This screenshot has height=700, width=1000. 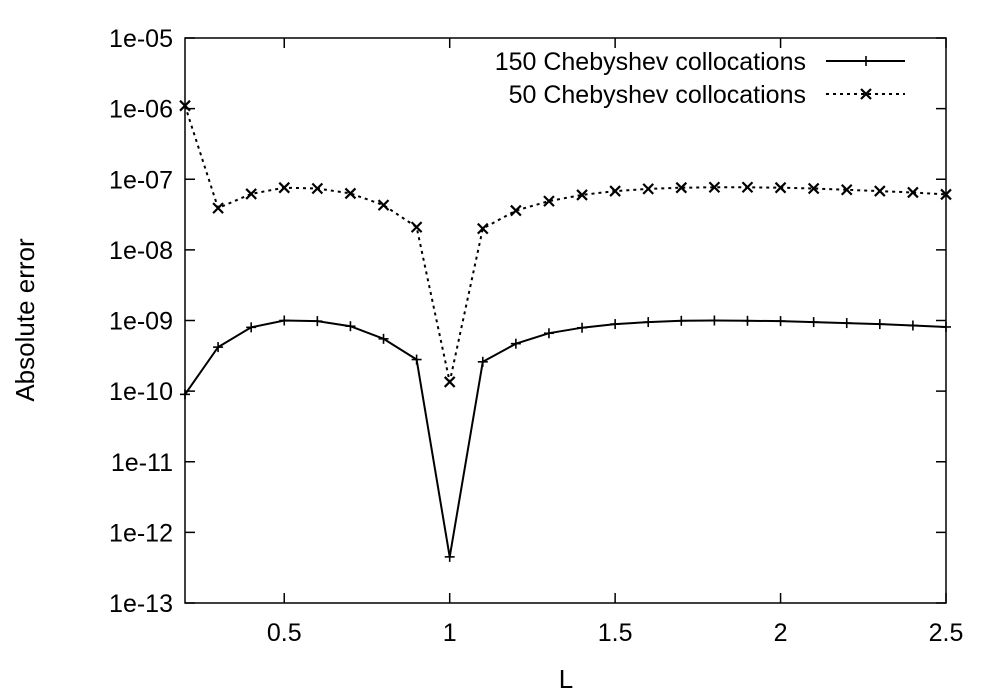 What do you see at coordinates (141, 251) in the screenshot?
I see `y-tick-label: 1e-08` at bounding box center [141, 251].